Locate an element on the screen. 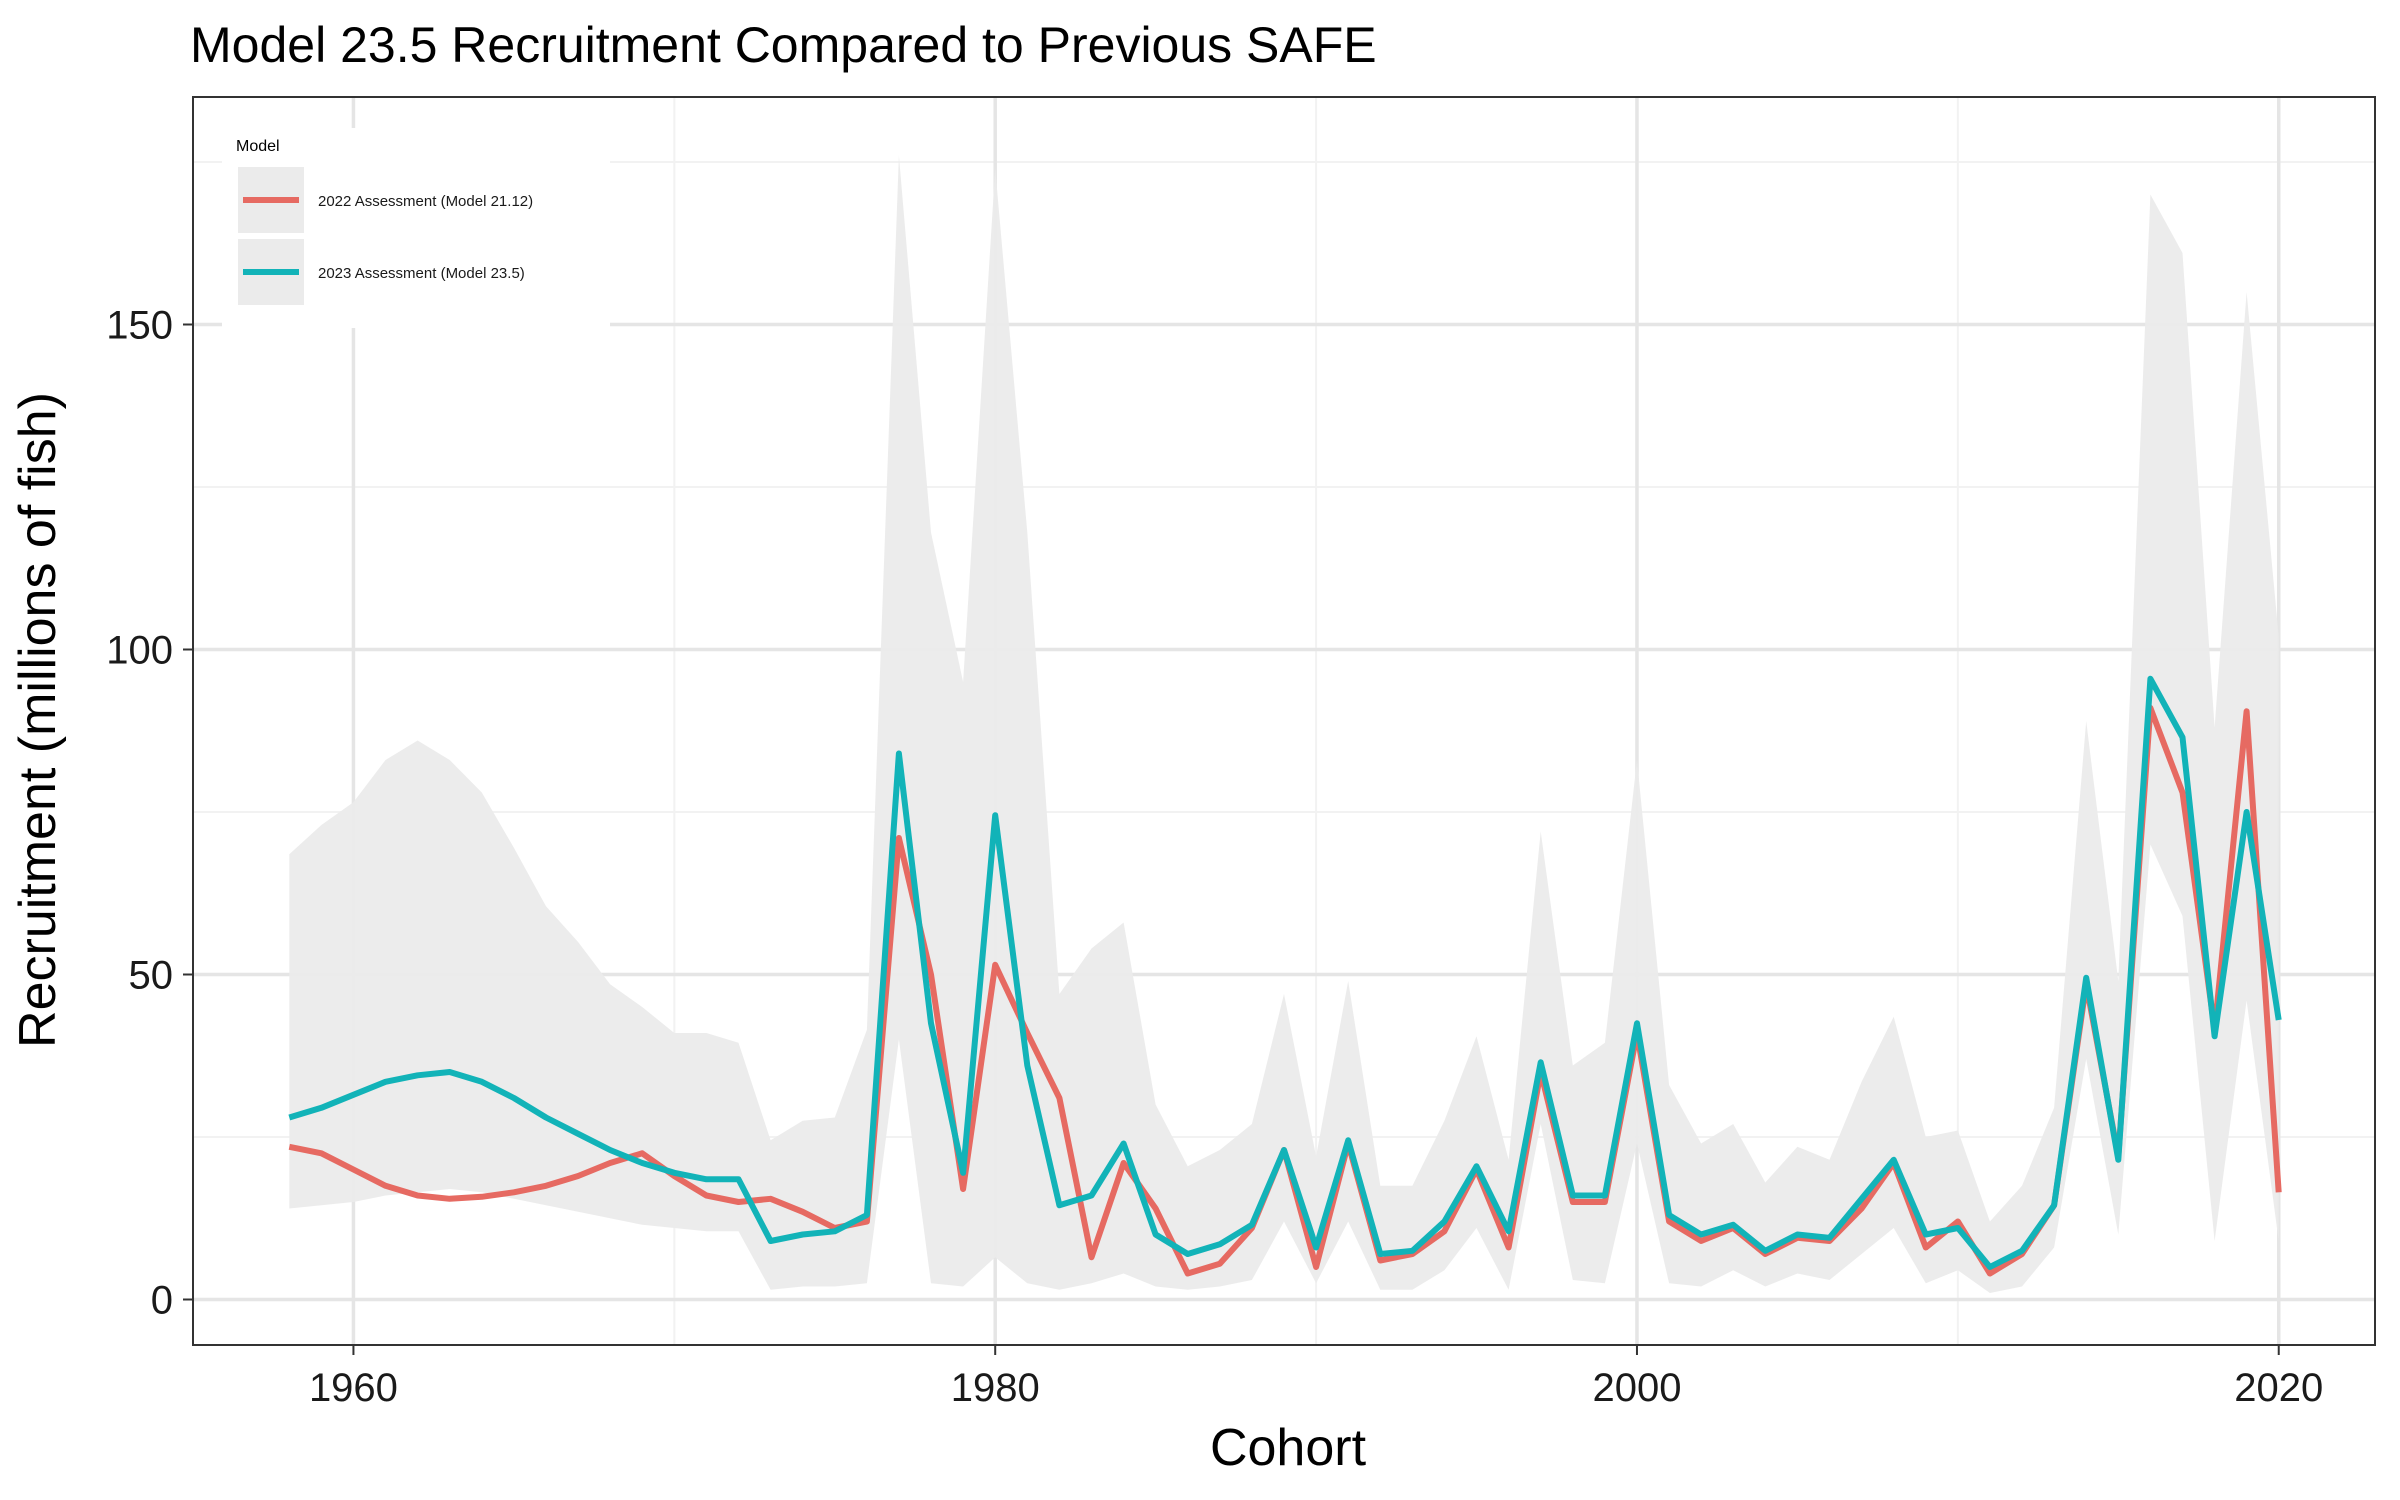 This screenshot has width=2400, height=1500. x-tick-label: 1960 is located at coordinates (353, 1388).